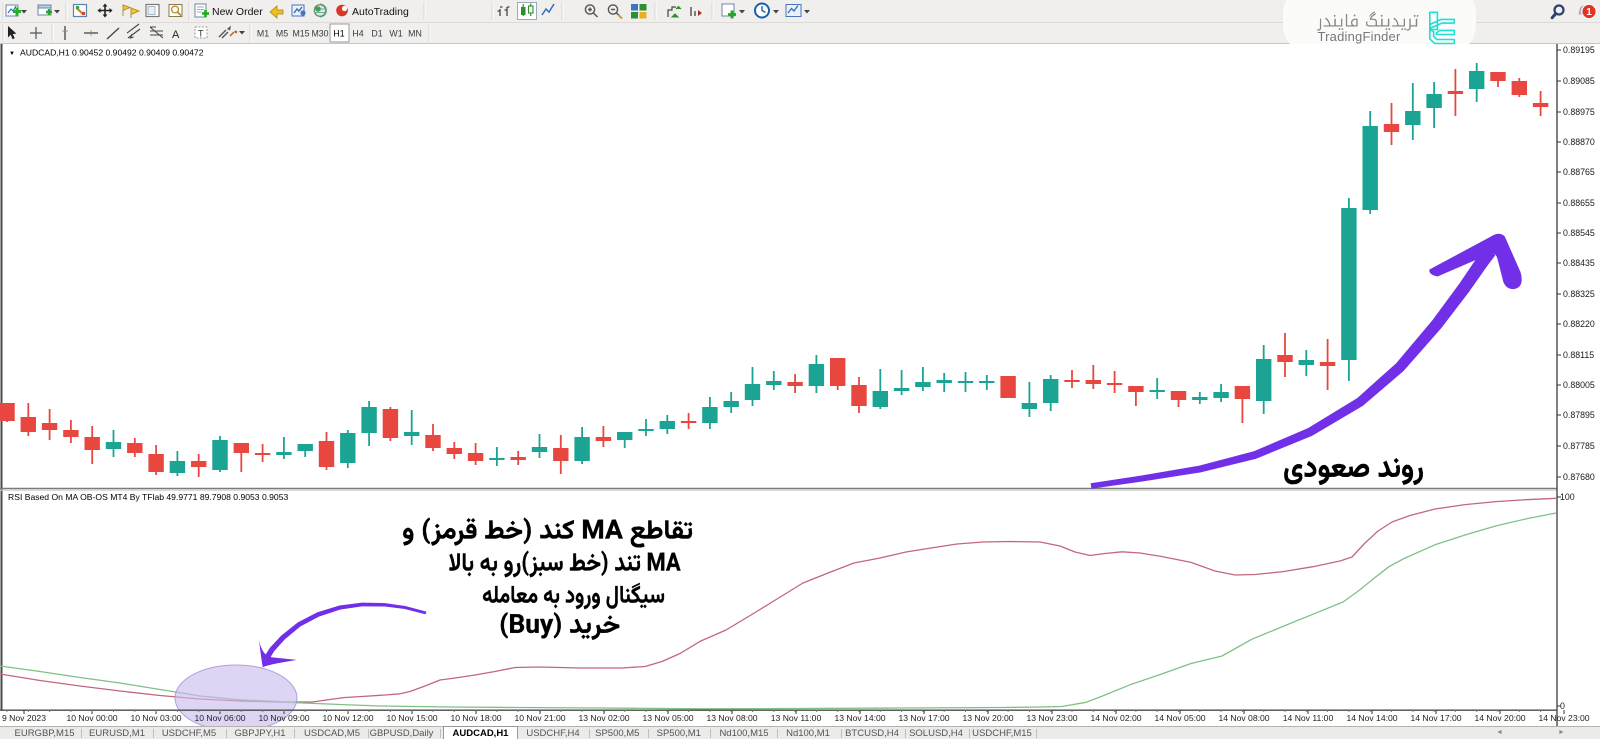  What do you see at coordinates (237, 12) in the screenshot?
I see `svg-text: New Order` at bounding box center [237, 12].